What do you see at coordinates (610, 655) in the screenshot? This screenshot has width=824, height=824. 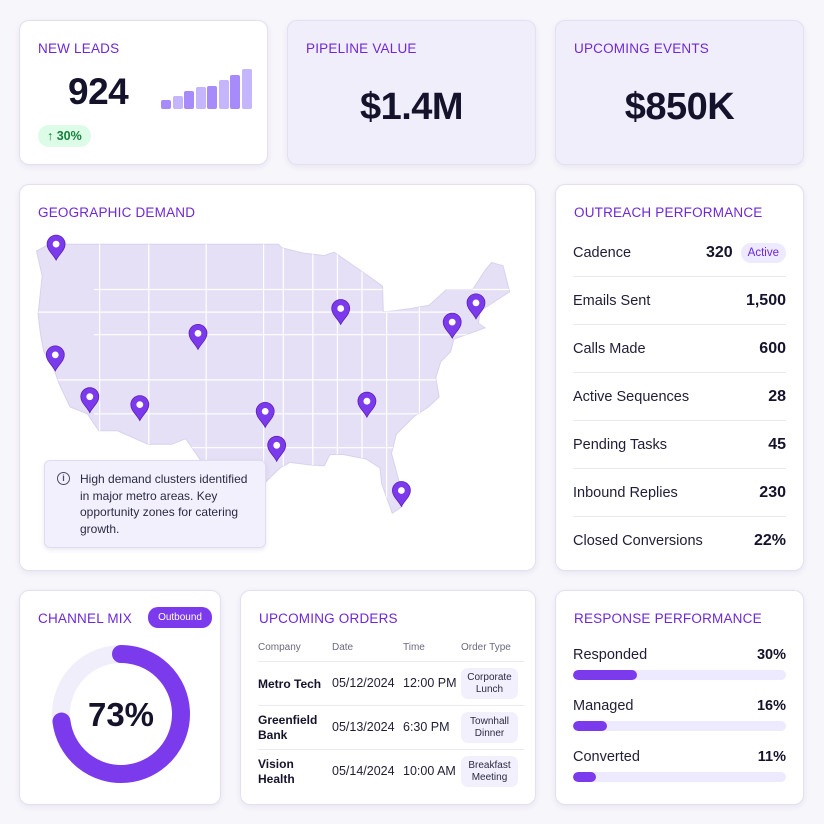 I see `progress-label: Responded` at bounding box center [610, 655].